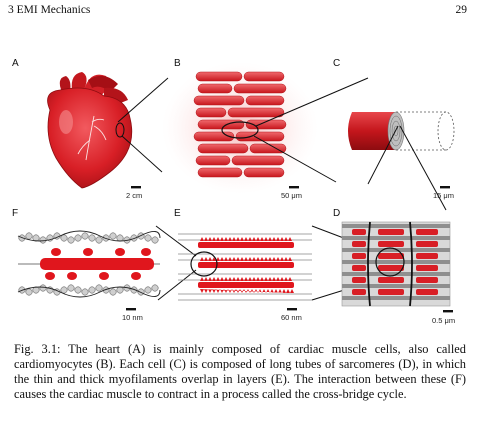 The width and height of the screenshot is (481, 434). I want to click on panel-d-sarcomeres: D 0.5 μm, so click(394, 266).